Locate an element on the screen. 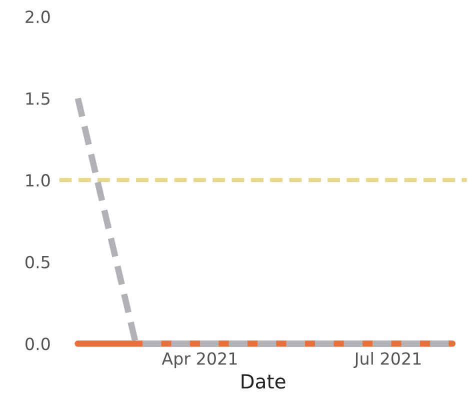 The height and width of the screenshot is (414, 474). y-tick-label: 2.0 is located at coordinates (38, 17).